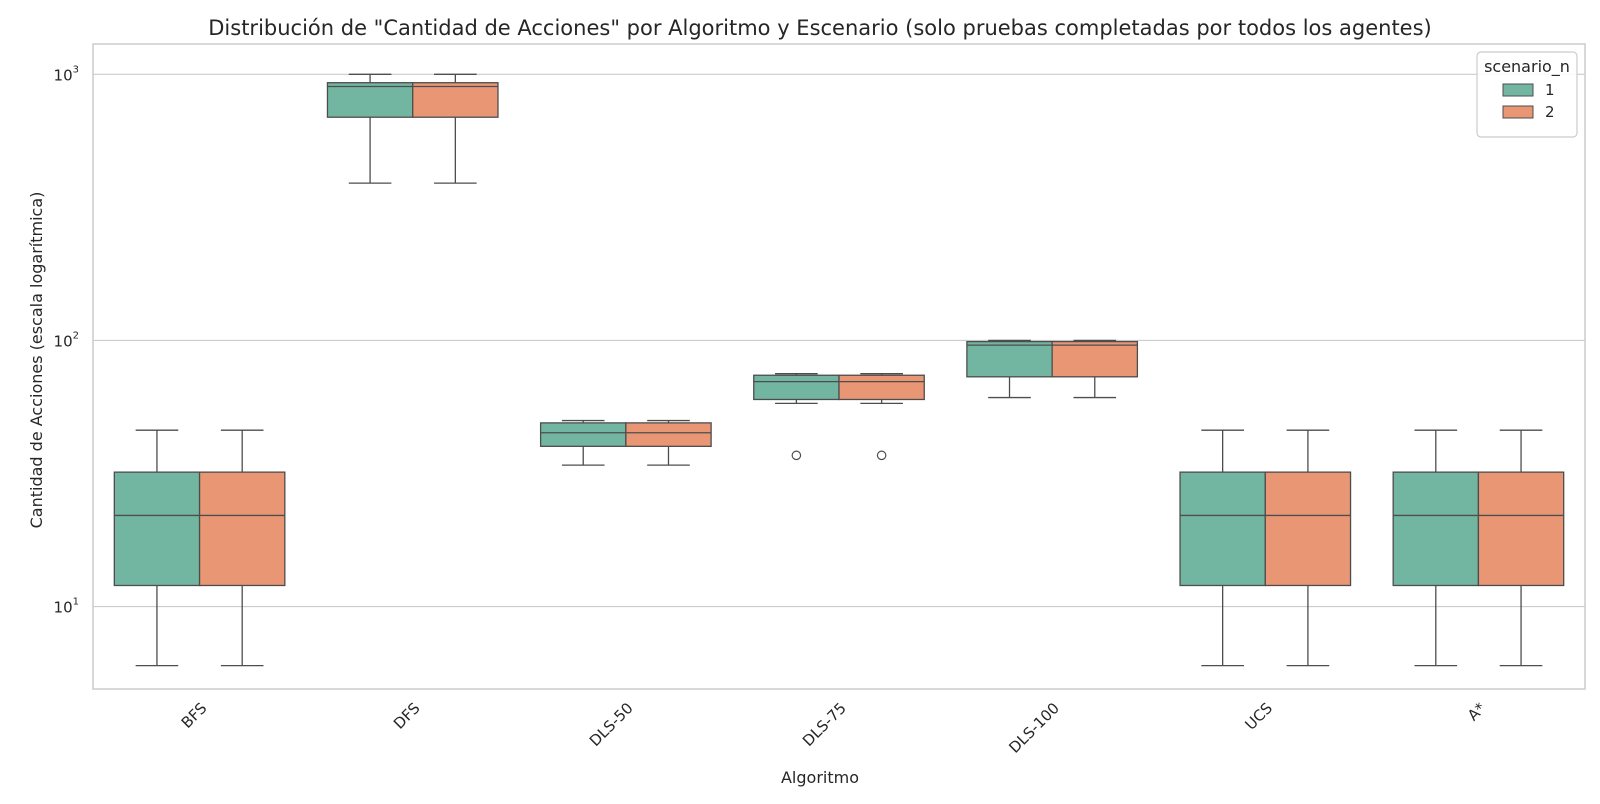 The height and width of the screenshot is (804, 1600). I want to click on y-tick-exponent-0: 1, so click(76, 602).